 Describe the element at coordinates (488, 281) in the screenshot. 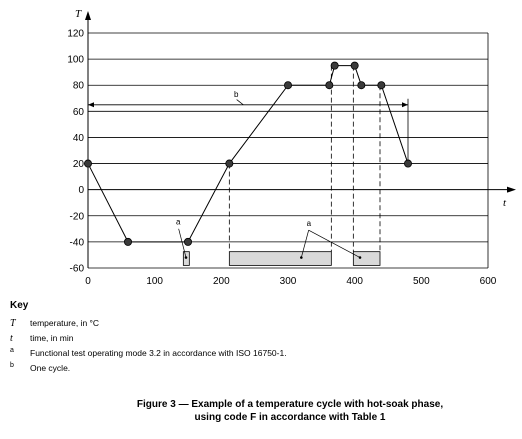

I see `x-tick-label: 600` at that location.